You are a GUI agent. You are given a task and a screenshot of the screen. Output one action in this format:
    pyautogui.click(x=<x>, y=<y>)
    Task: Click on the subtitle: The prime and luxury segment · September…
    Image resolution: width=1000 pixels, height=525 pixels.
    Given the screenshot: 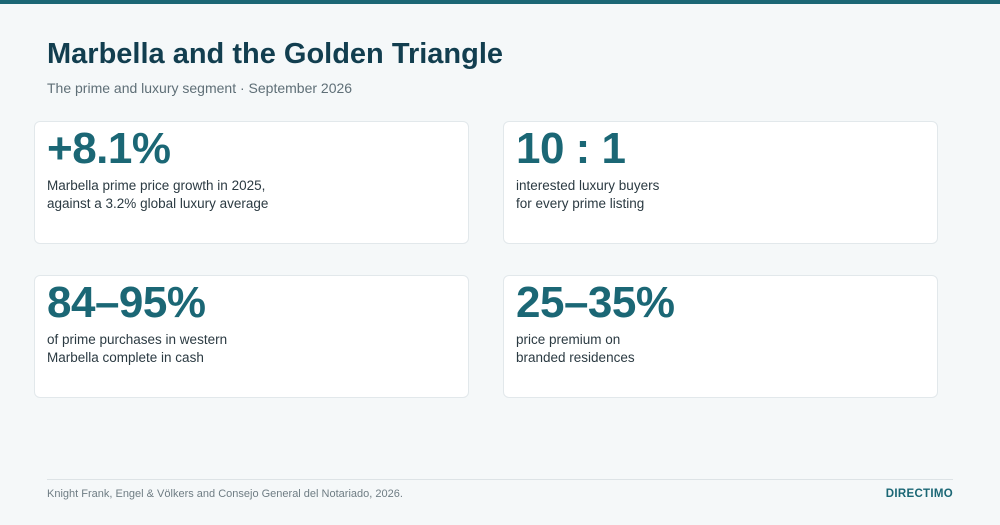 What is the action you would take?
    pyautogui.click(x=200, y=88)
    